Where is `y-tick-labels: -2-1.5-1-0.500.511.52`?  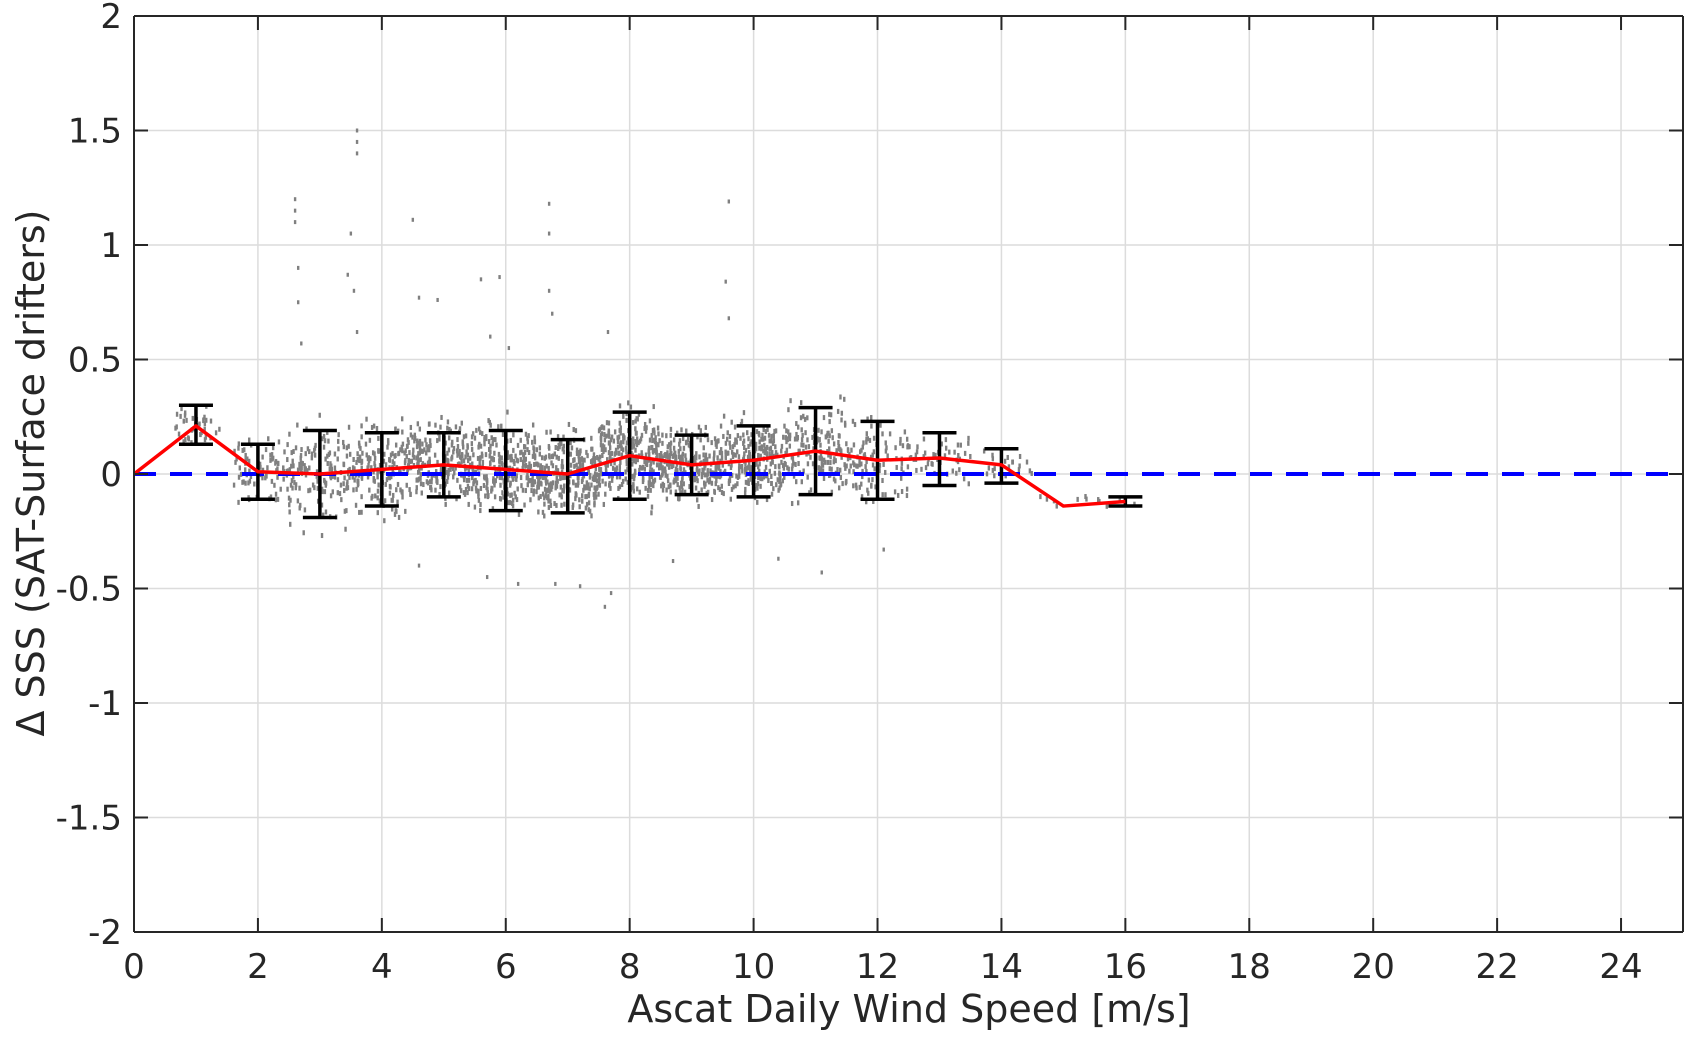
y-tick-labels: -2-1.5-1-0.500.511.52 is located at coordinates (89, 476).